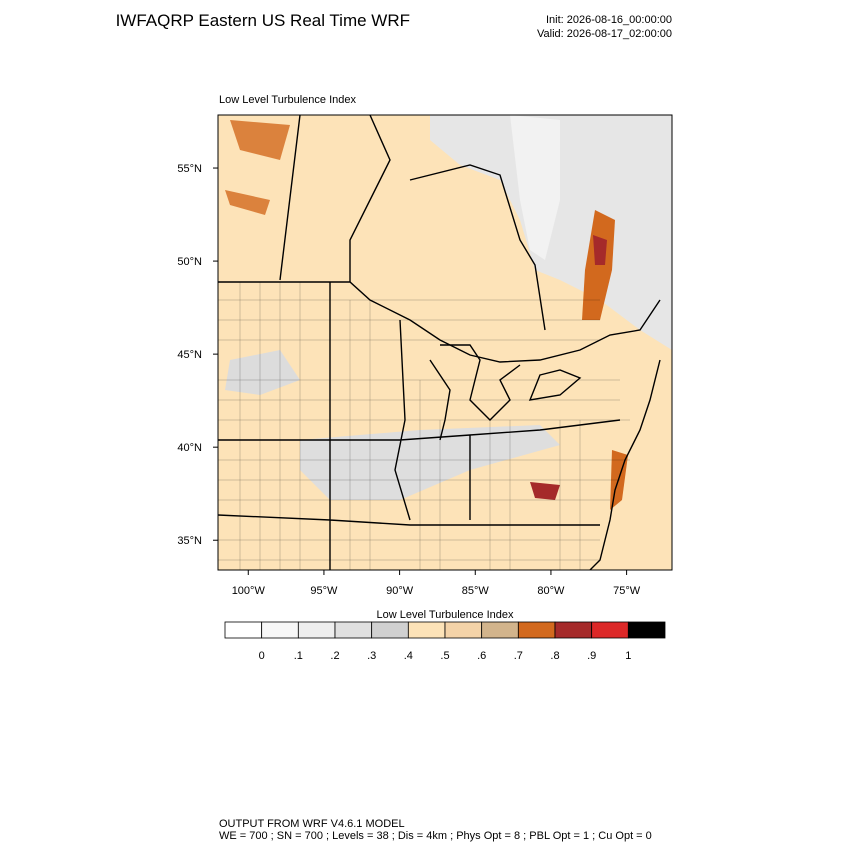  Describe the element at coordinates (334, 656) in the screenshot. I see `colorbar-label: .2` at that location.